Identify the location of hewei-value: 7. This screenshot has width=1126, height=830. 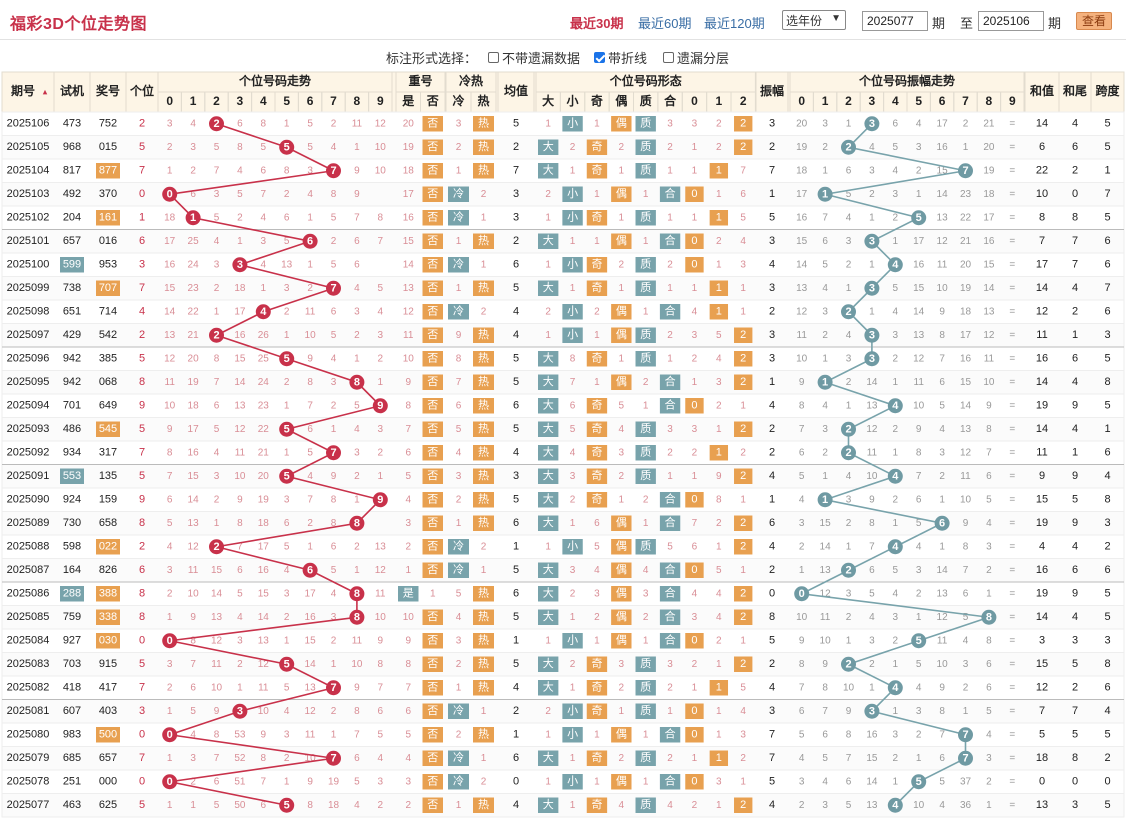
(1075, 241).